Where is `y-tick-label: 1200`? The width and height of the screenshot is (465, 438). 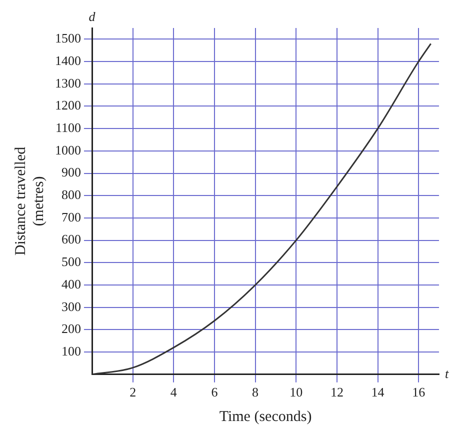 y-tick-label: 1200 is located at coordinates (68, 105).